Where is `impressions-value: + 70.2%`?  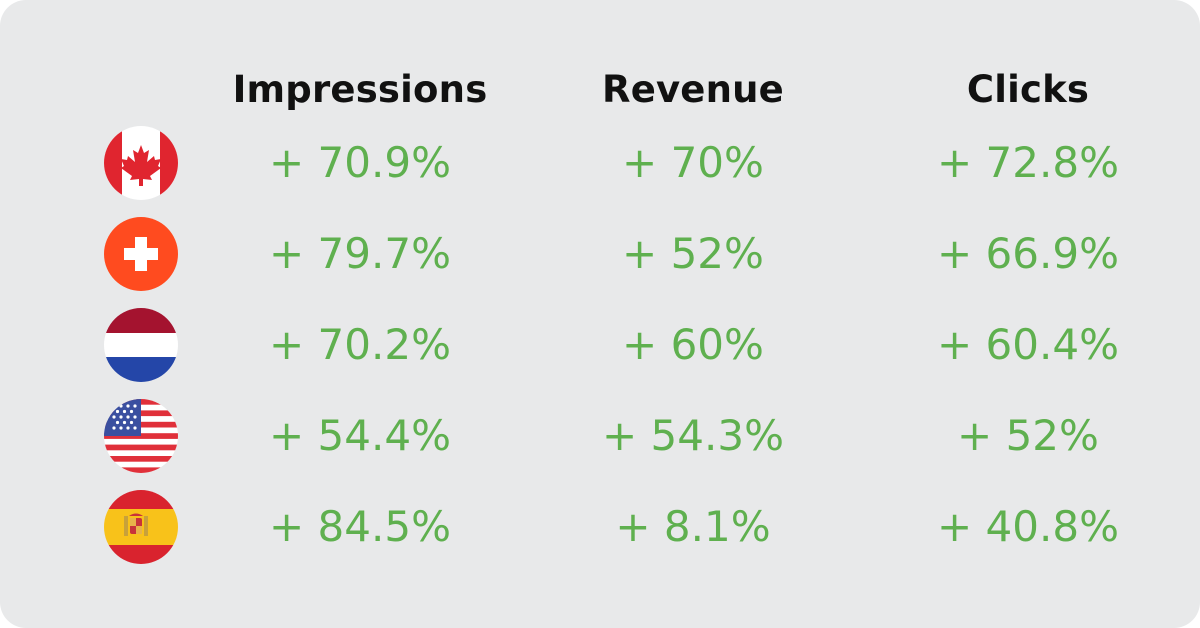
impressions-value: + 70.2% is located at coordinates (360, 344).